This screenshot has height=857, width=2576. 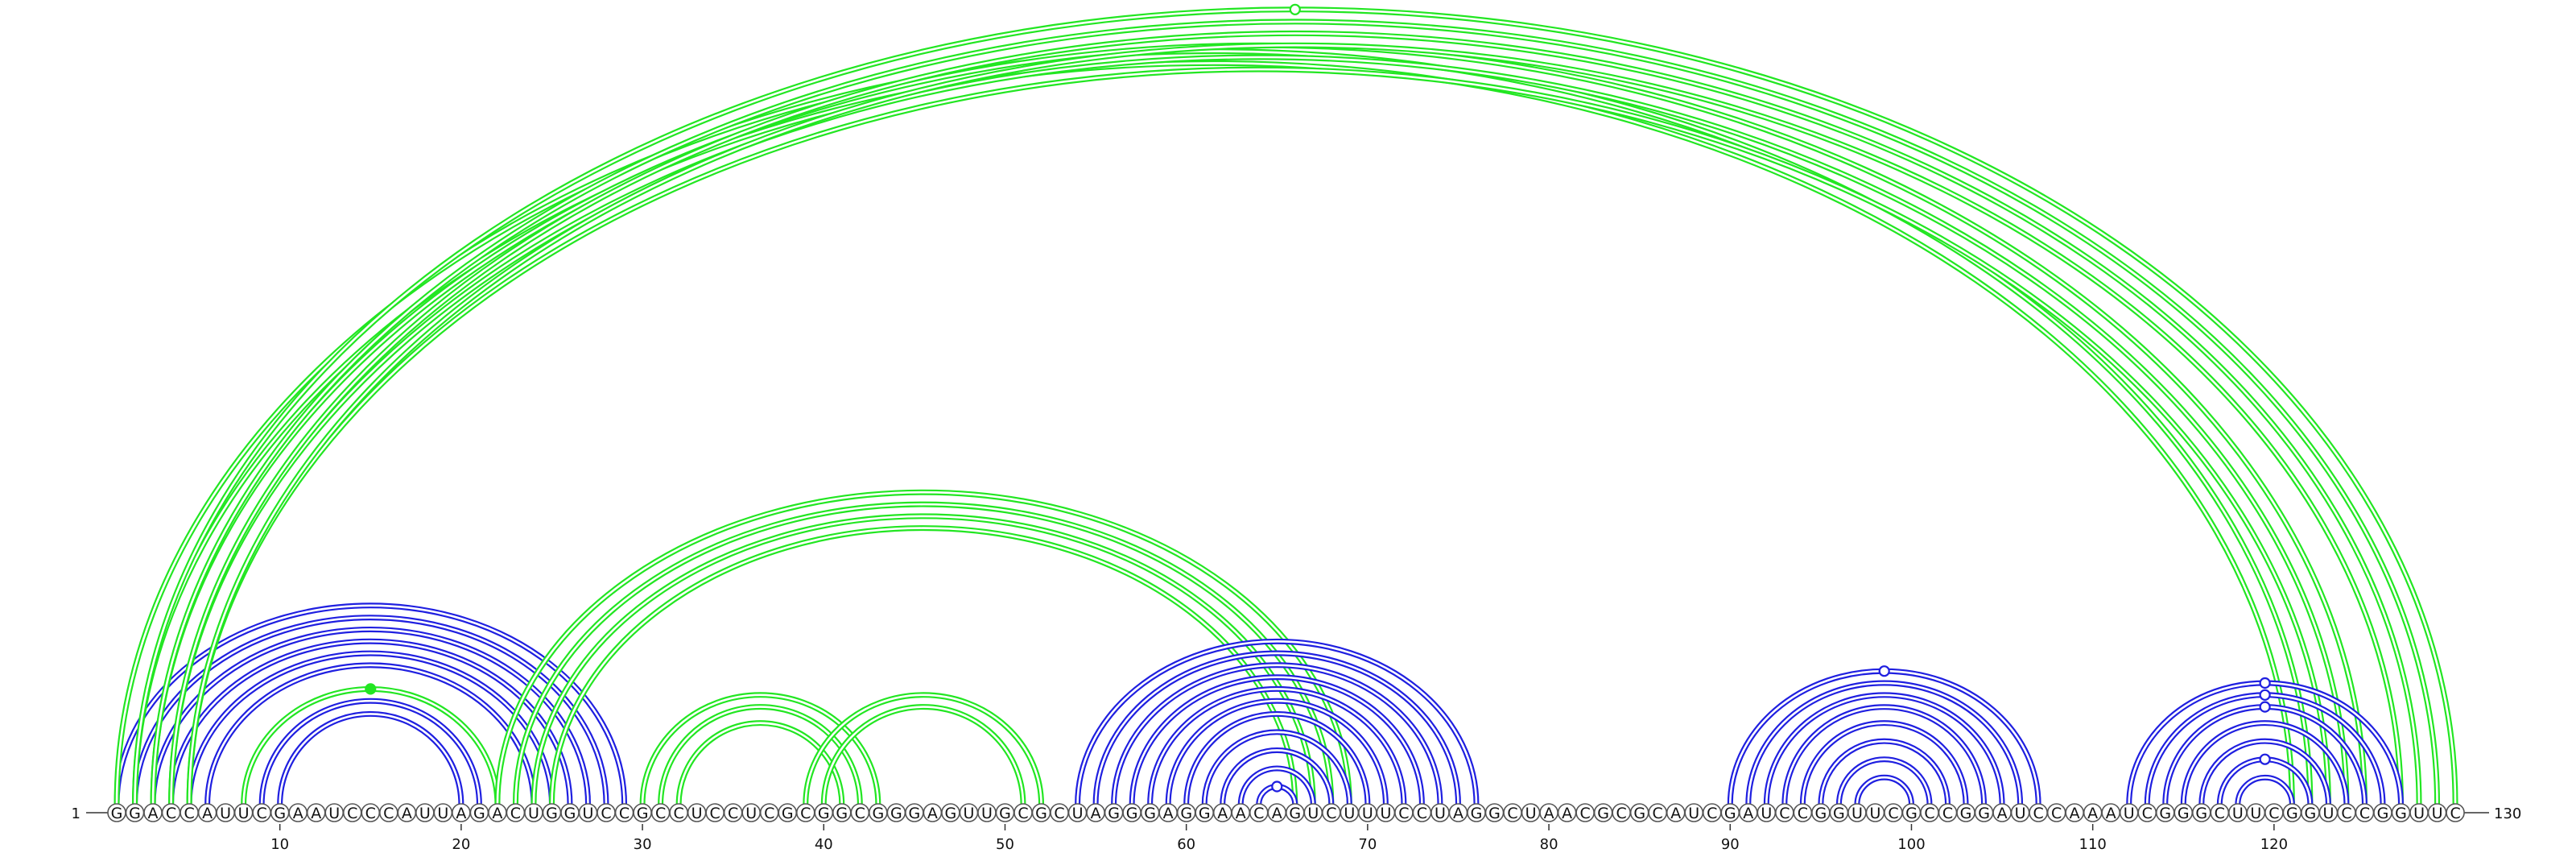 What do you see at coordinates (1911, 844) in the screenshot?
I see `tick-label: 100` at bounding box center [1911, 844].